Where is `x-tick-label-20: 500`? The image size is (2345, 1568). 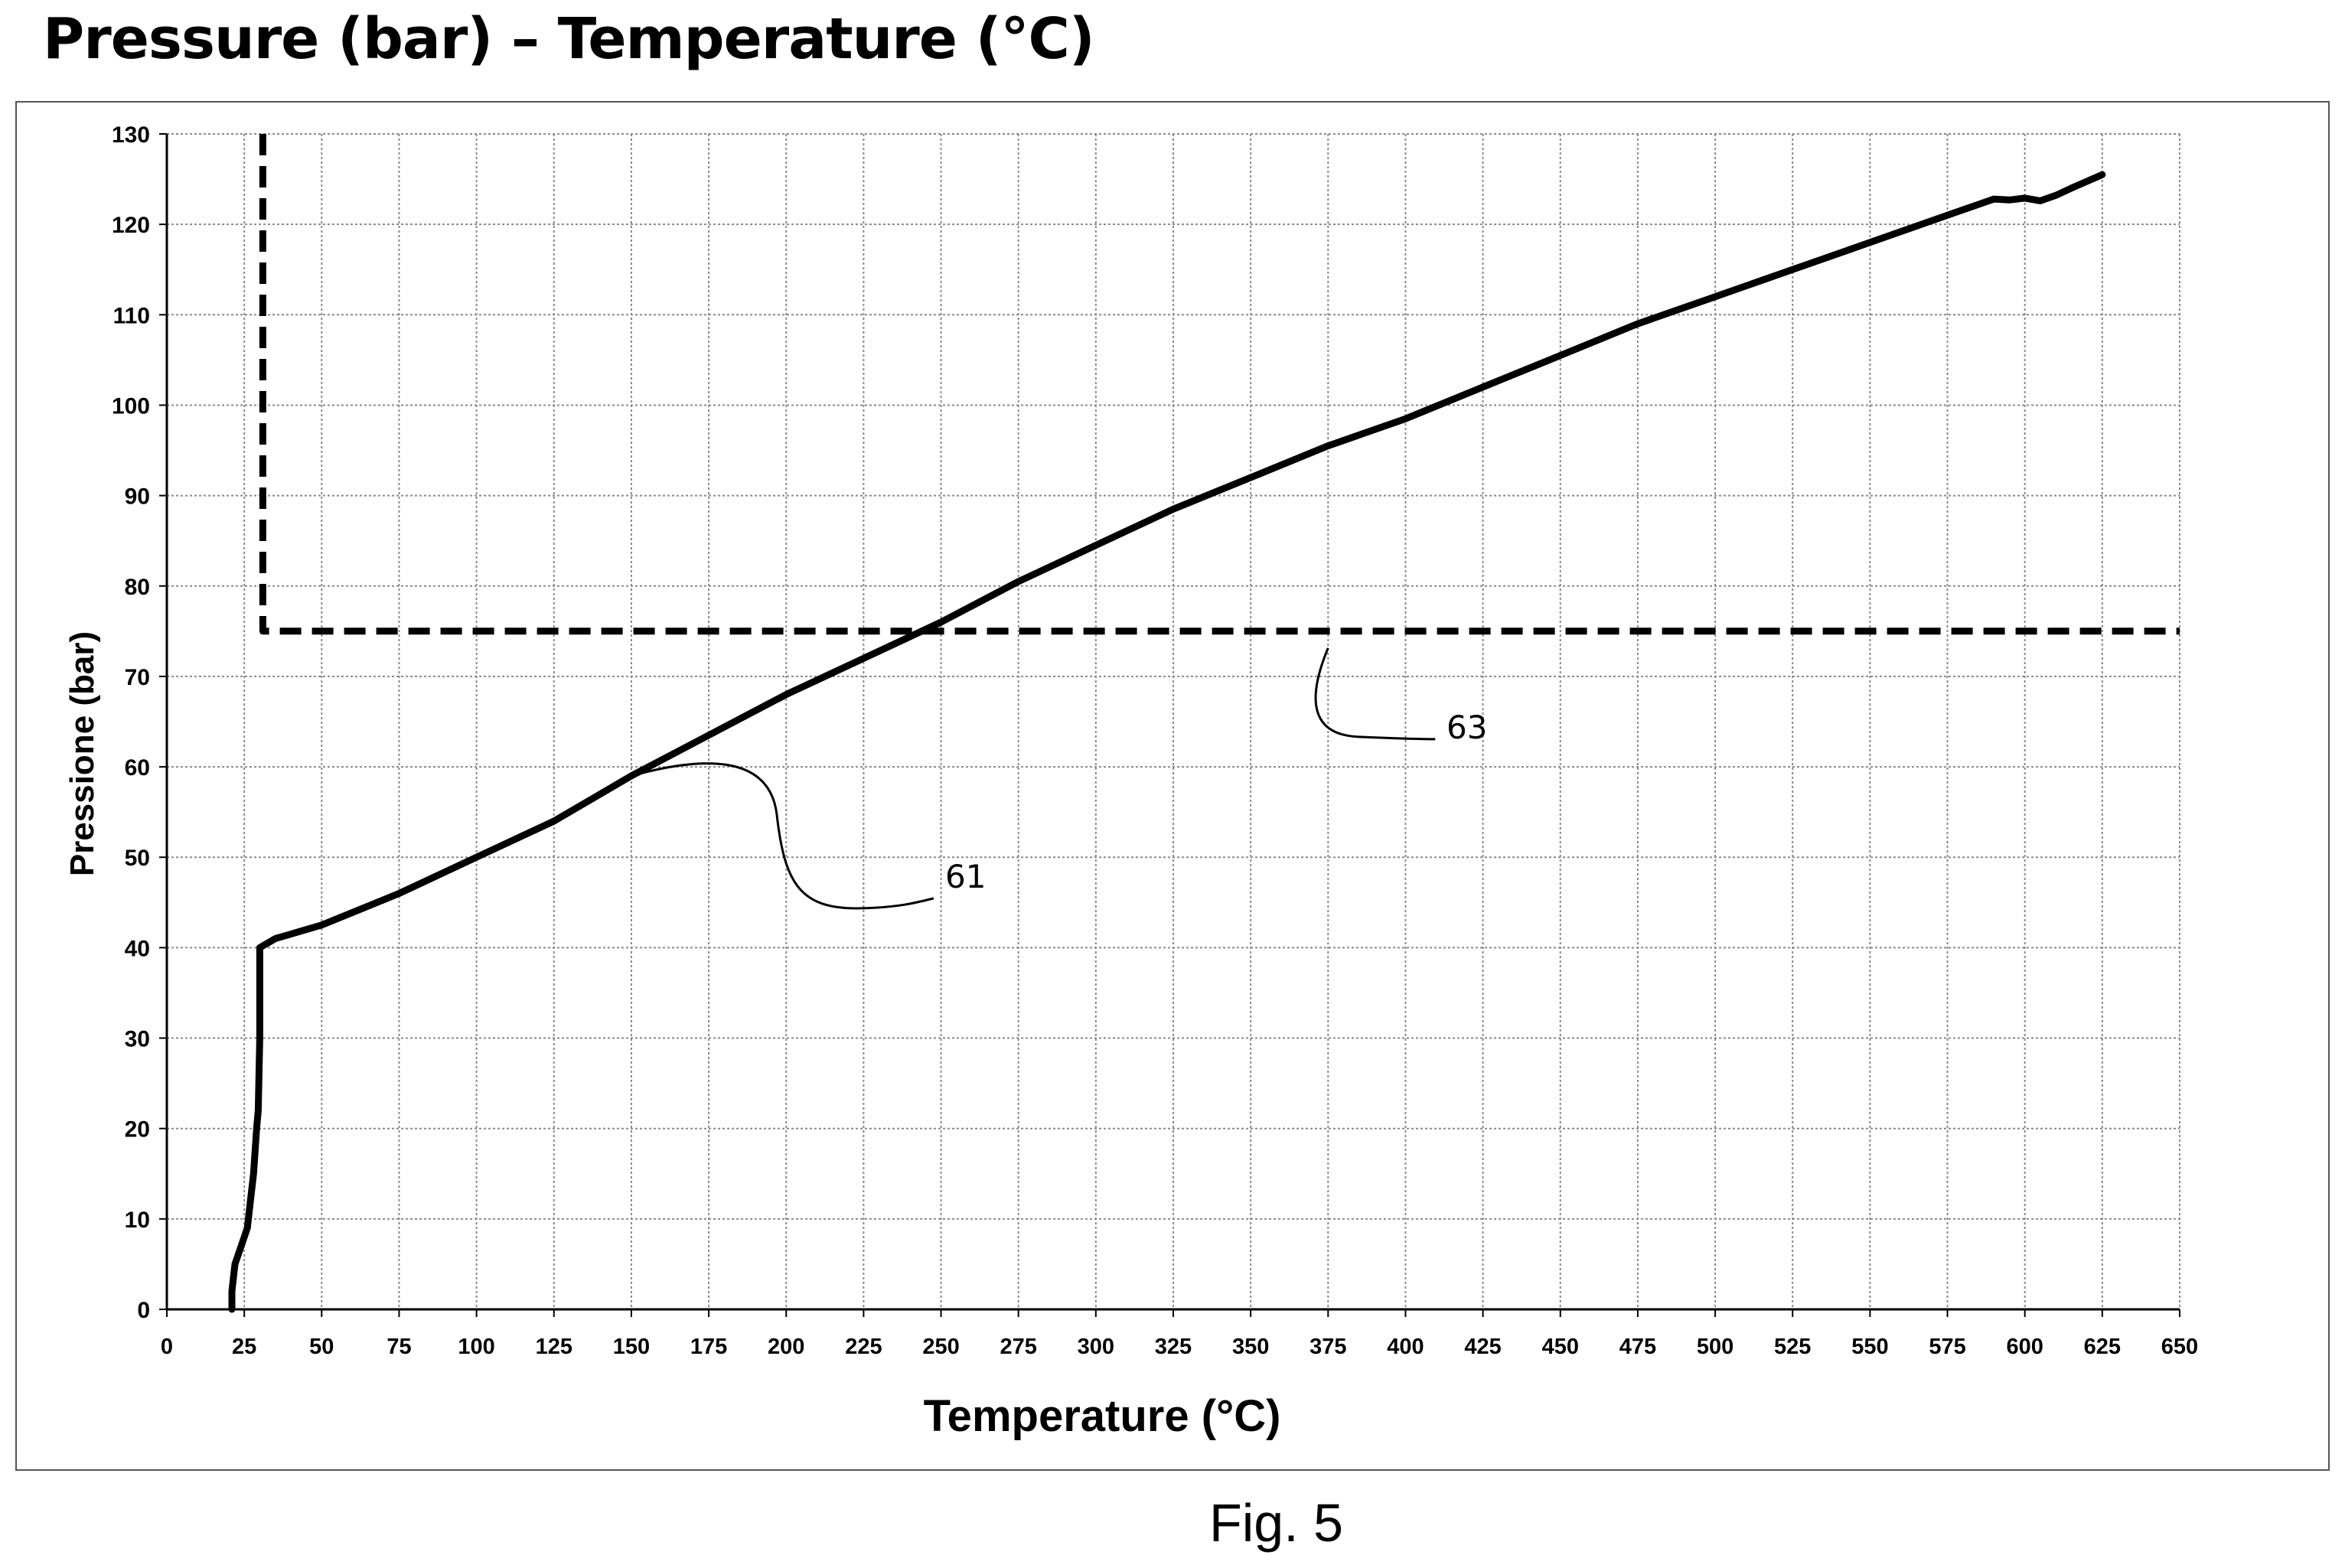
x-tick-label-20: 500 is located at coordinates (1715, 1347).